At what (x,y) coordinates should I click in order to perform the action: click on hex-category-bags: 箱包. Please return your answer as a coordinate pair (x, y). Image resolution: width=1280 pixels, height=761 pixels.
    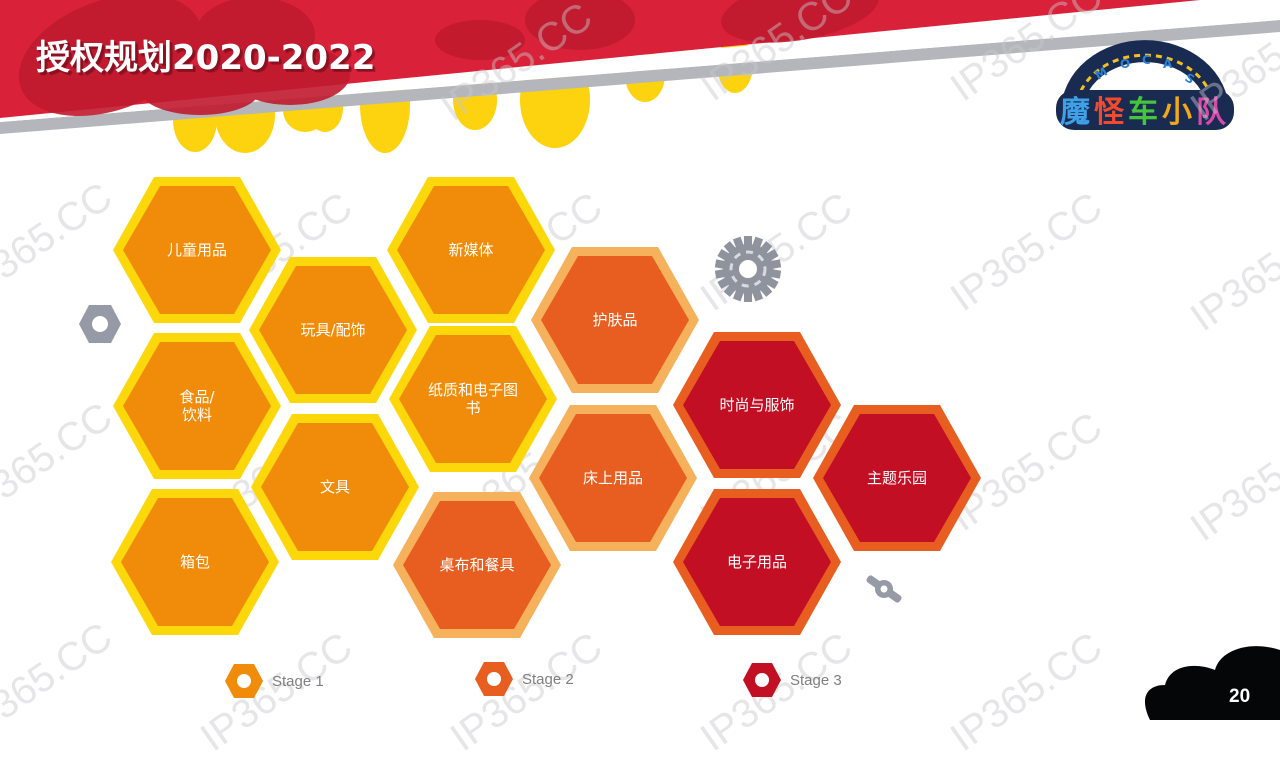
    Looking at the image, I should click on (195, 562).